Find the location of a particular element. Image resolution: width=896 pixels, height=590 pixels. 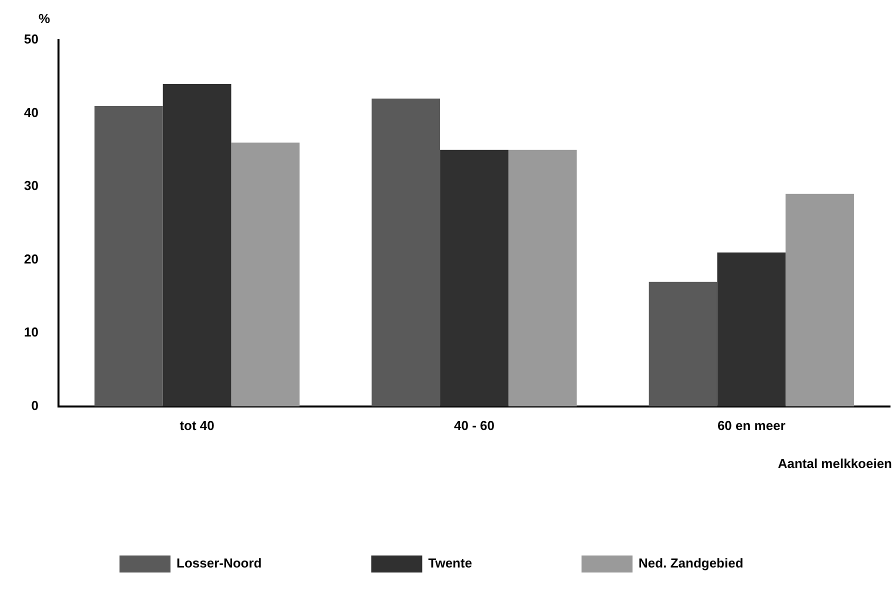

y-tick-label: 30 is located at coordinates (31, 186).